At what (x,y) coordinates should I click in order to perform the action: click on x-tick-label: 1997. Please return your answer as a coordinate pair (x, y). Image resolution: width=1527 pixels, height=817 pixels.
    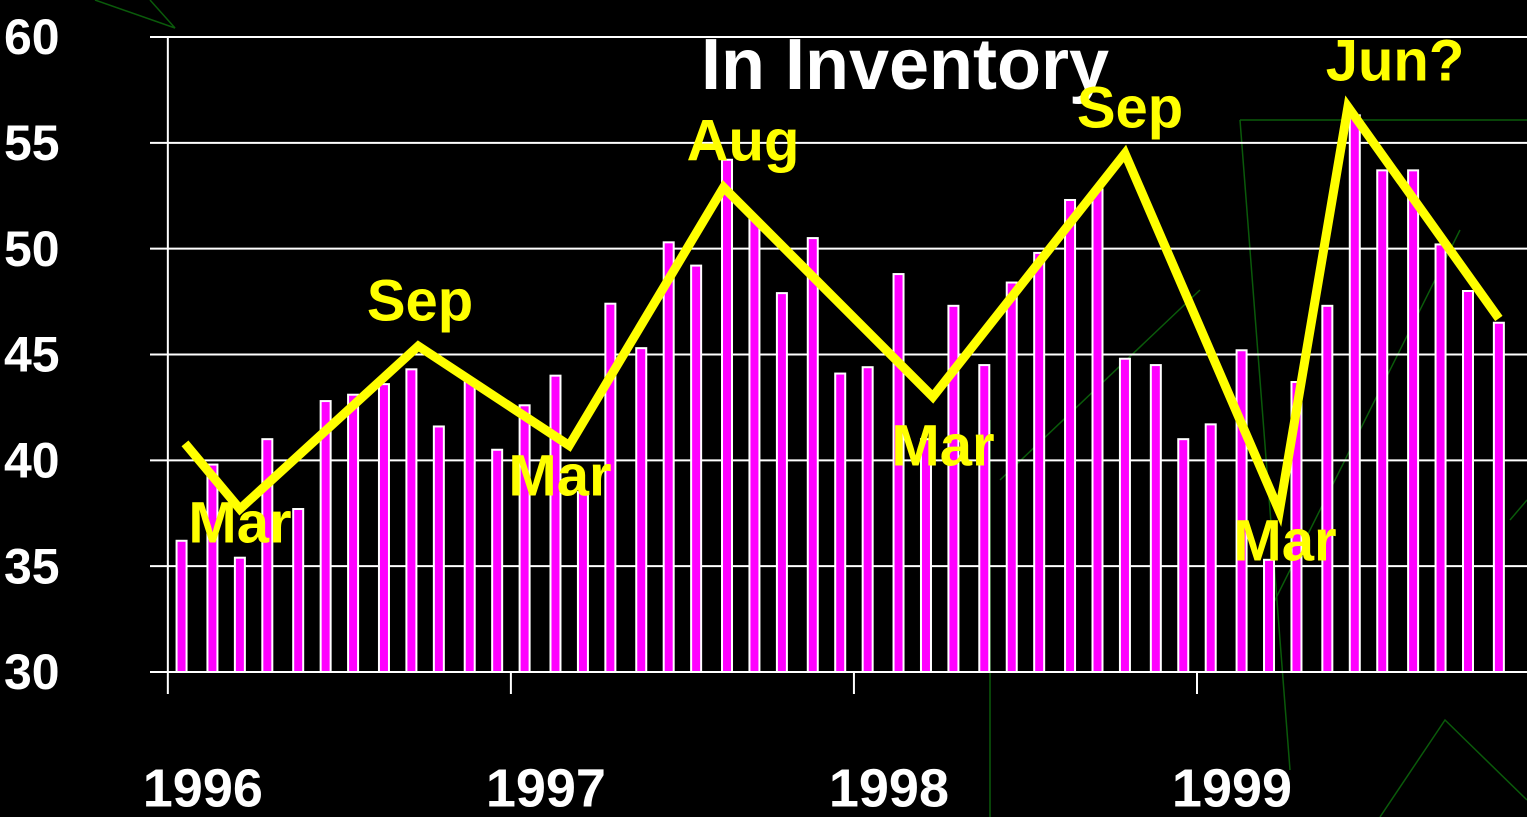
    Looking at the image, I should click on (546, 787).